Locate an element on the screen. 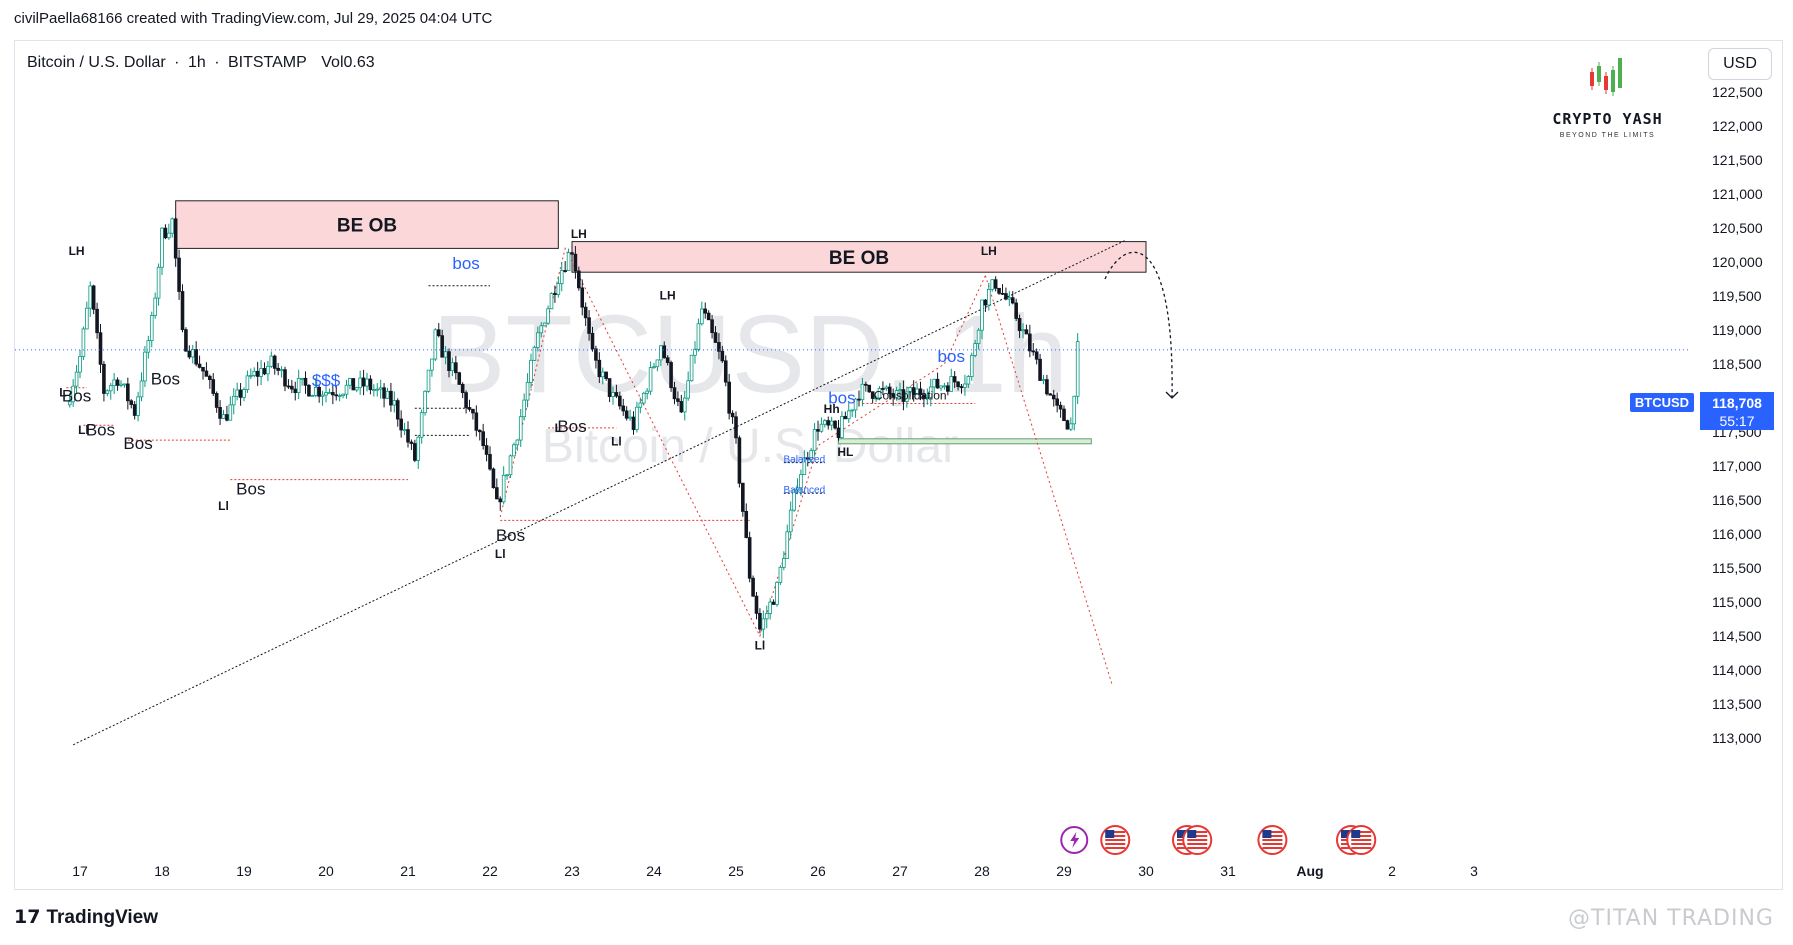 The width and height of the screenshot is (1793, 945). tradingview-footer: 17 TradingView is located at coordinates (86, 917).